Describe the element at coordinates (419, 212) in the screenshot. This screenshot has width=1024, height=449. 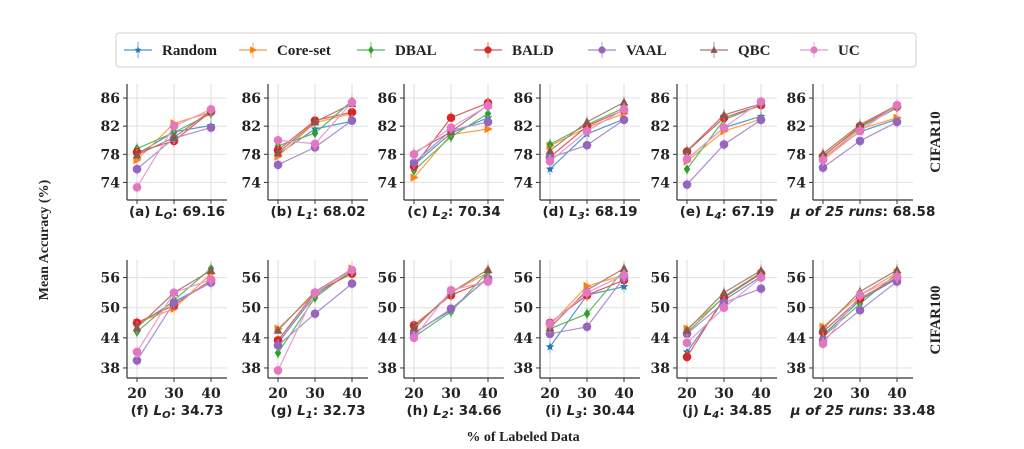
I see `caption-prefix: (c)` at that location.